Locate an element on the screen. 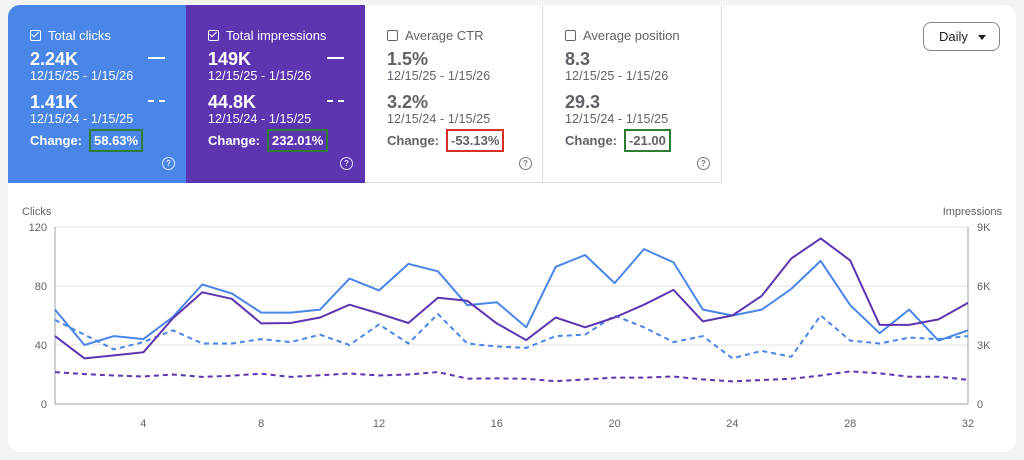 This screenshot has width=1024, height=460. y-tick-label: 120 is located at coordinates (38, 228).